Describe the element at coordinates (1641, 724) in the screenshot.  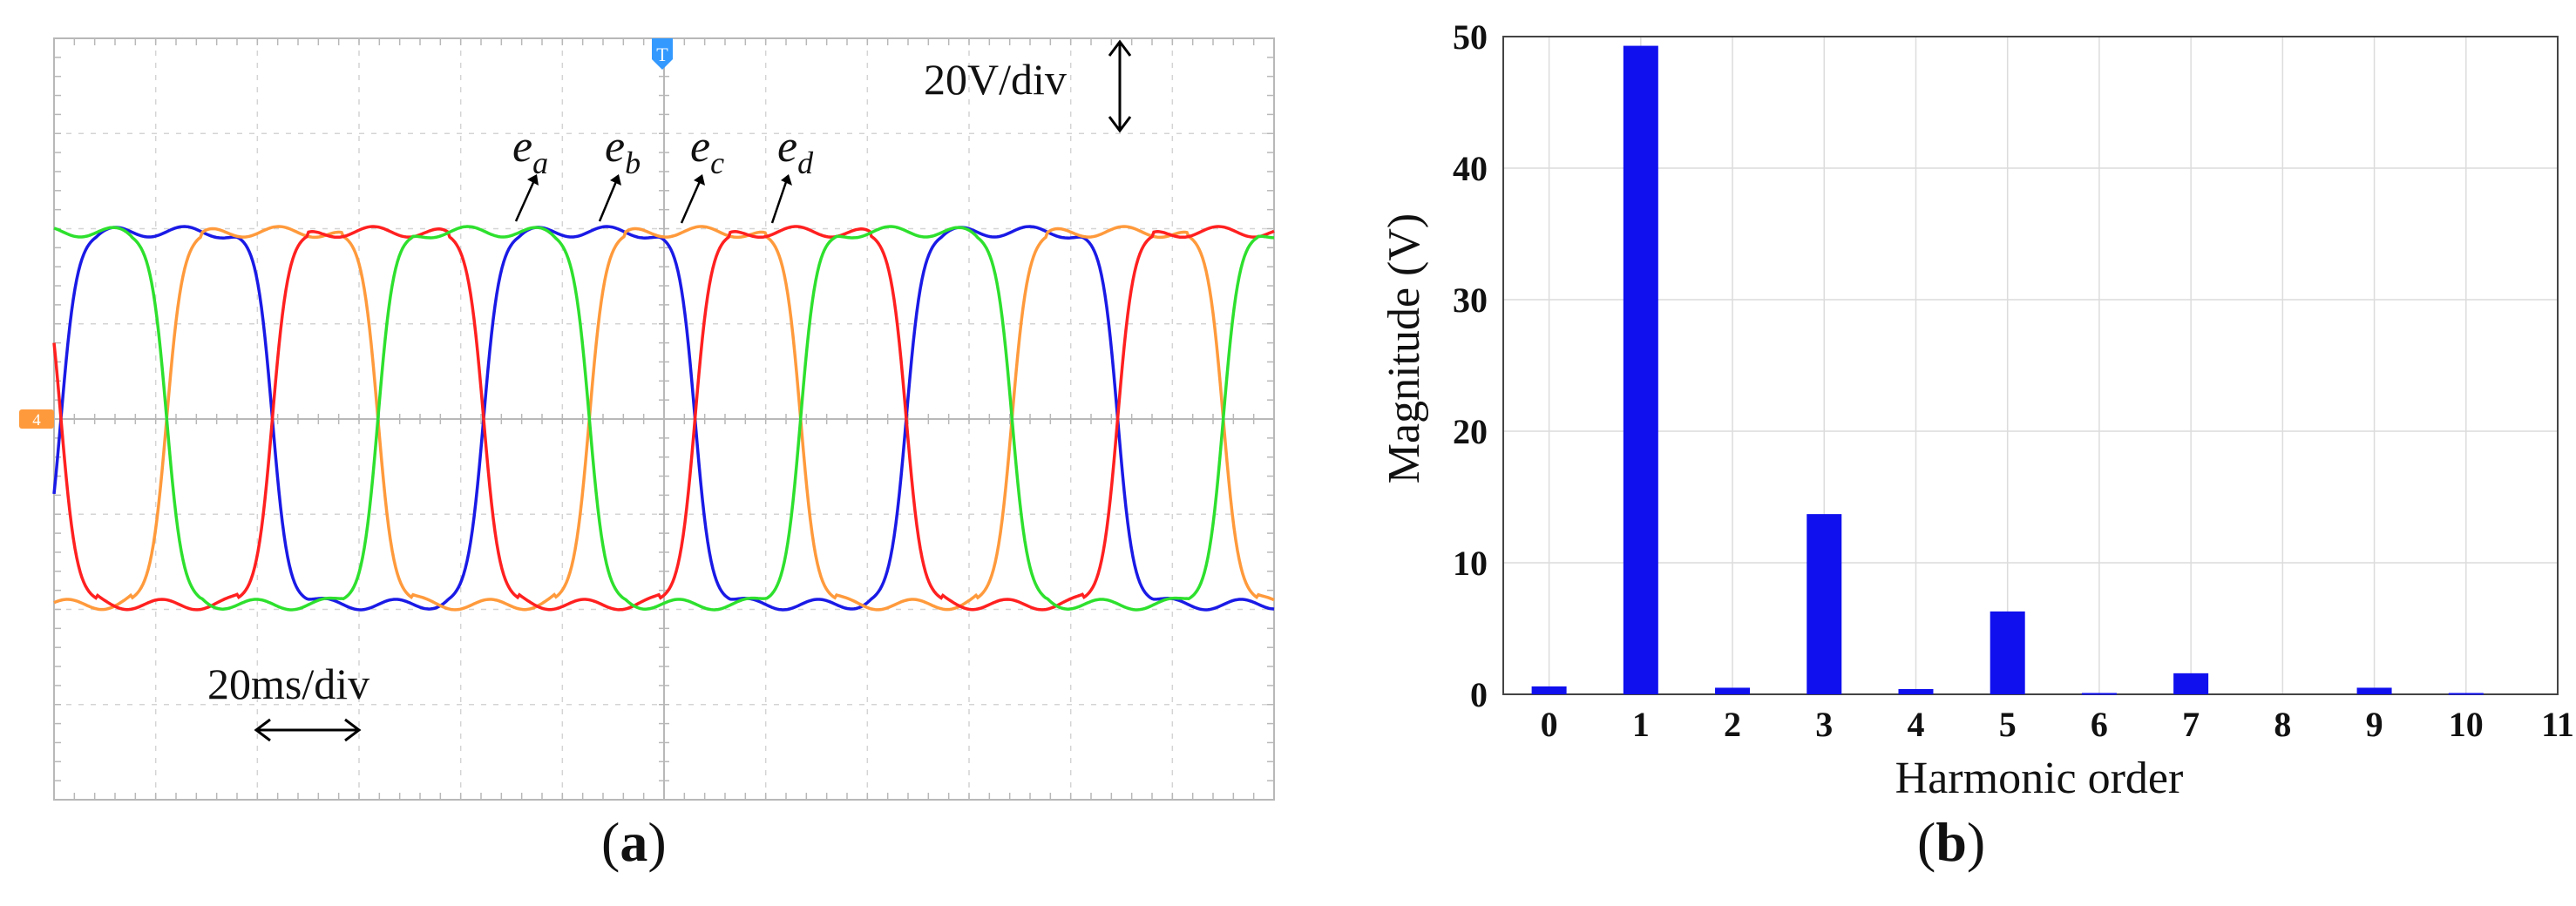
I see `x-tick-label: 1` at that location.